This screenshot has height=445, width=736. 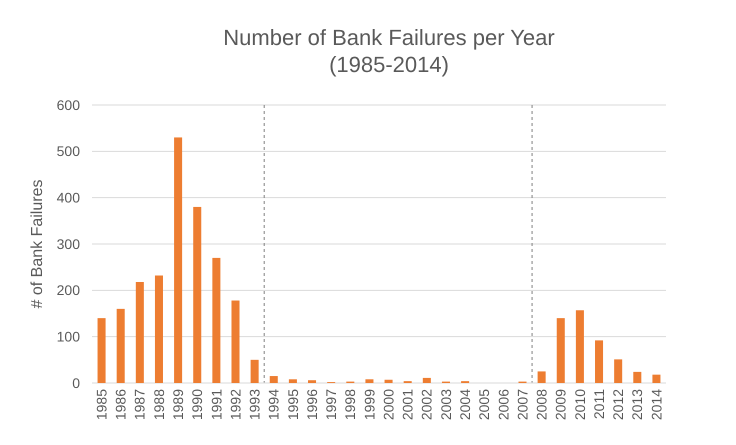 What do you see at coordinates (637, 404) in the screenshot?
I see `x-tick-label: 2013` at bounding box center [637, 404].